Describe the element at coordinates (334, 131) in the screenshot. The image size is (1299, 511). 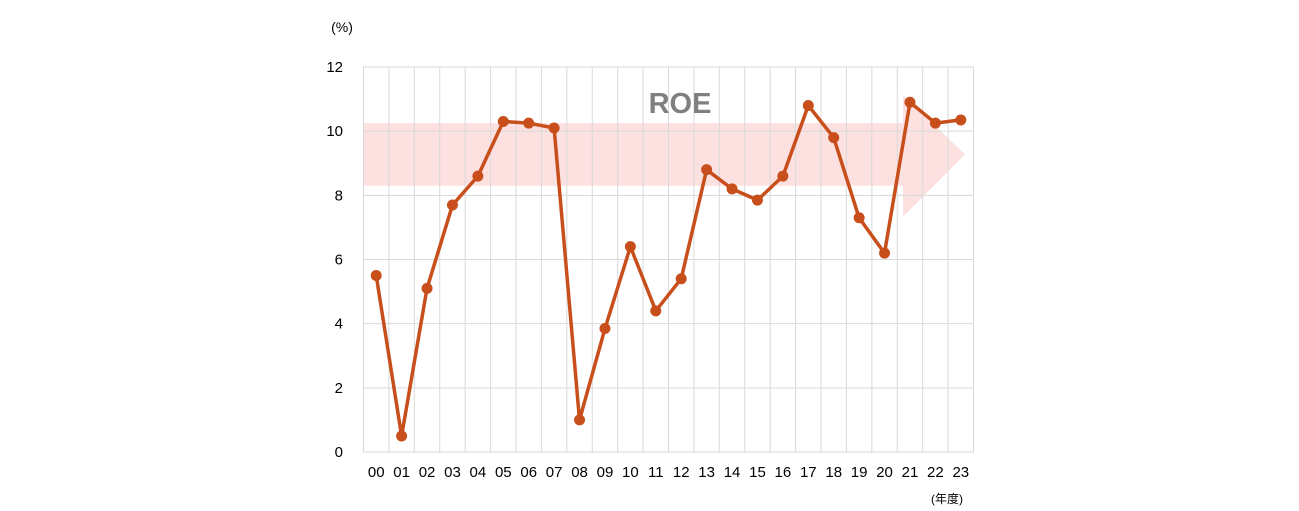
I see `y-tick-label: 10` at that location.